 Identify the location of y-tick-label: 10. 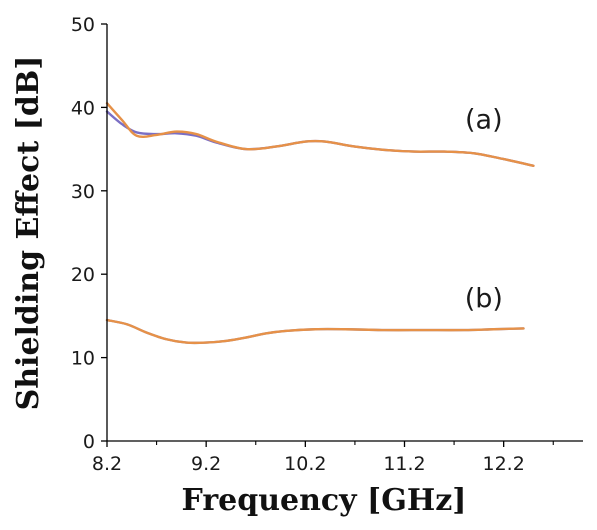
(83, 359).